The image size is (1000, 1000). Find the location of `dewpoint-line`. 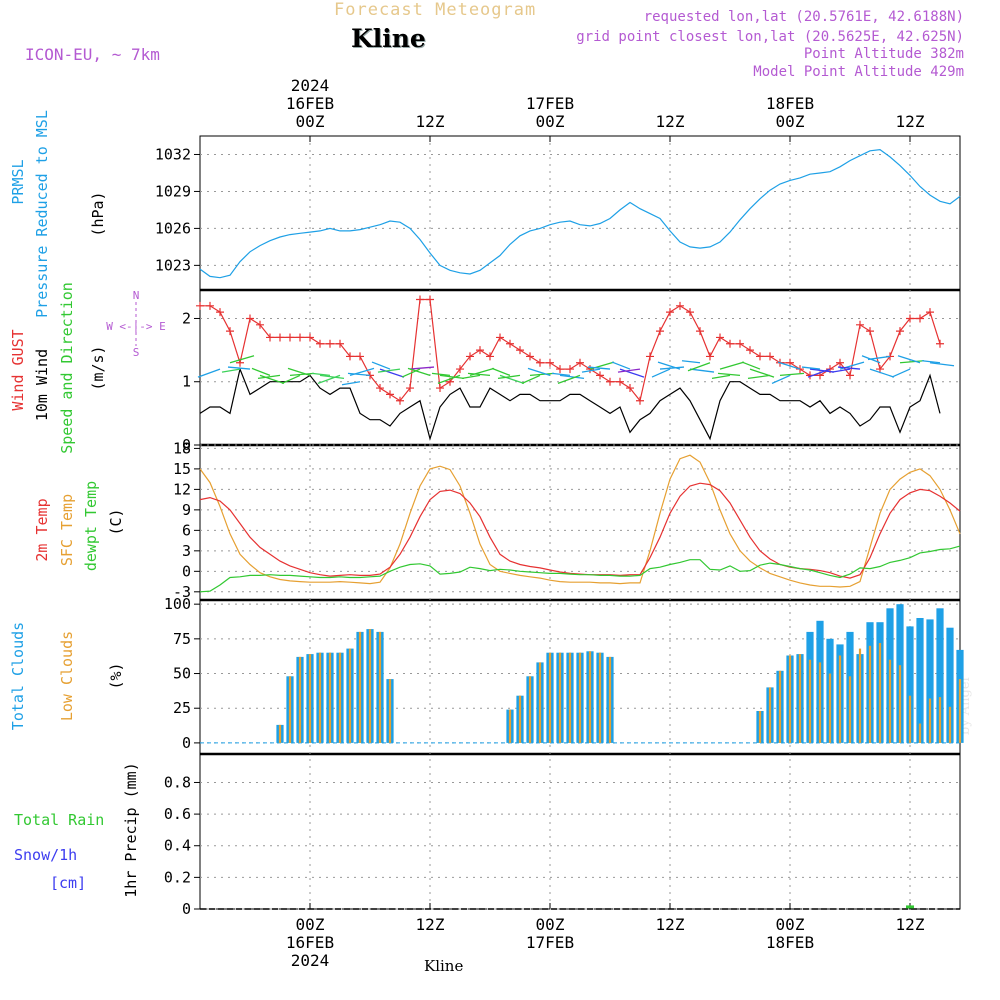

dewpoint-line is located at coordinates (580, 569).